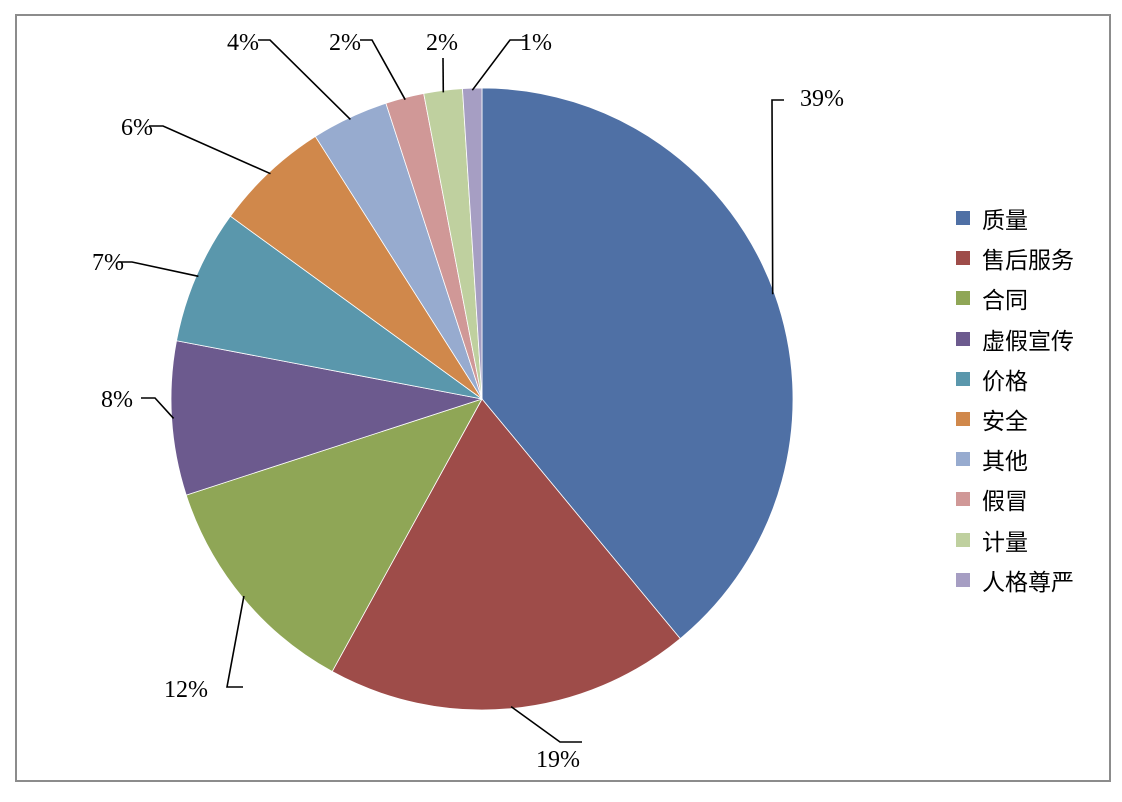 The image size is (1122, 802). What do you see at coordinates (1005, 502) in the screenshot?
I see `legend-label-8: 假冒` at bounding box center [1005, 502].